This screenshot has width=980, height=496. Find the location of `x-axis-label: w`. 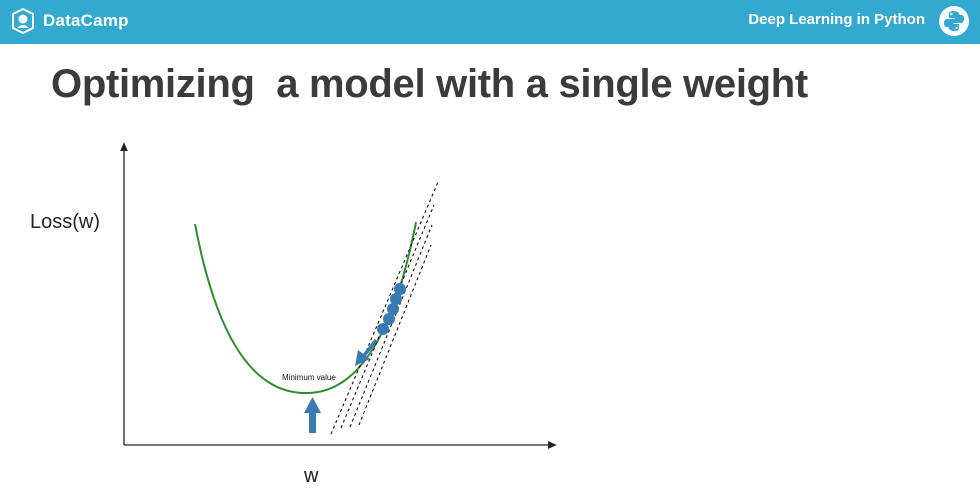

x-axis-label: w is located at coordinates (311, 476).